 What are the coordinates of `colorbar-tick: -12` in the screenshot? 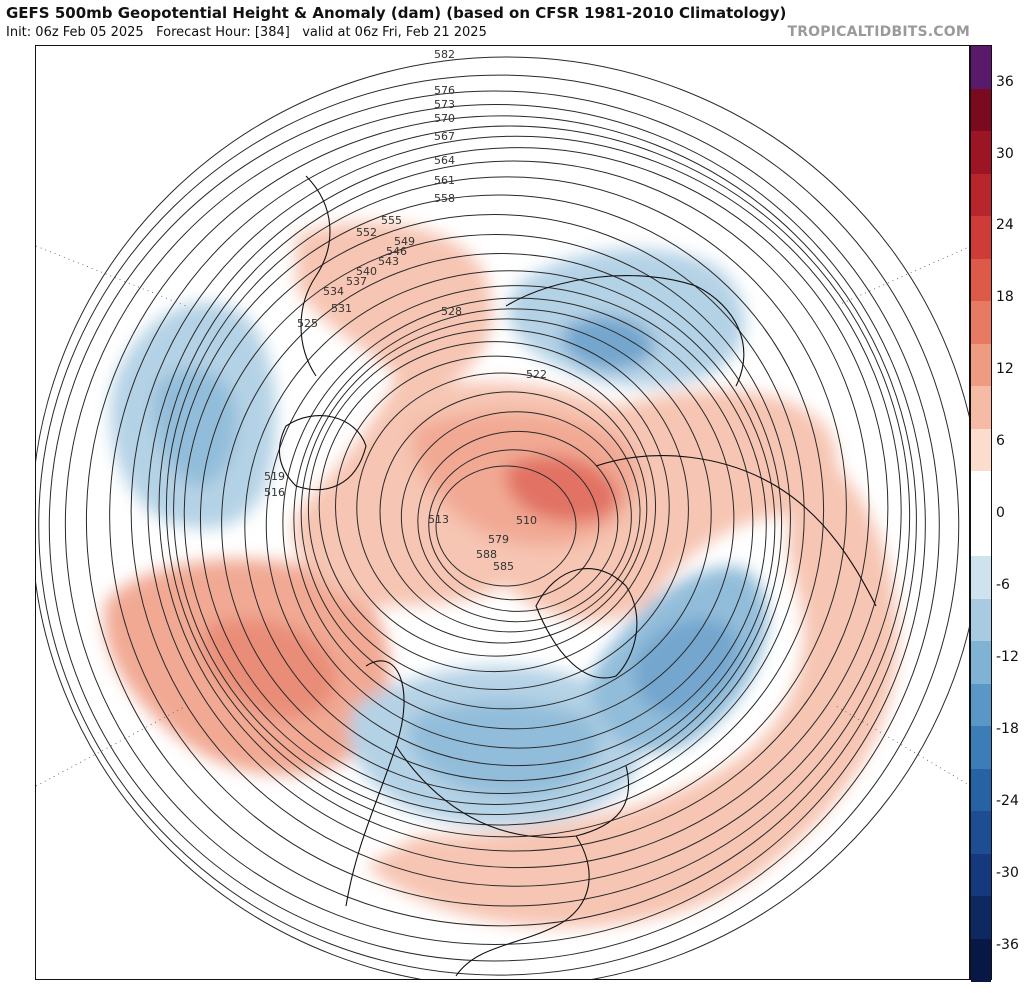 It's located at (1007, 657).